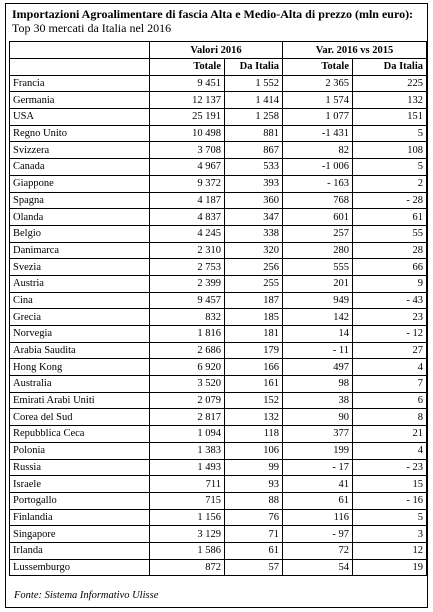 The width and height of the screenshot is (433, 612). Describe the element at coordinates (317, 200) in the screenshot. I see `value-cell: 768` at that location.